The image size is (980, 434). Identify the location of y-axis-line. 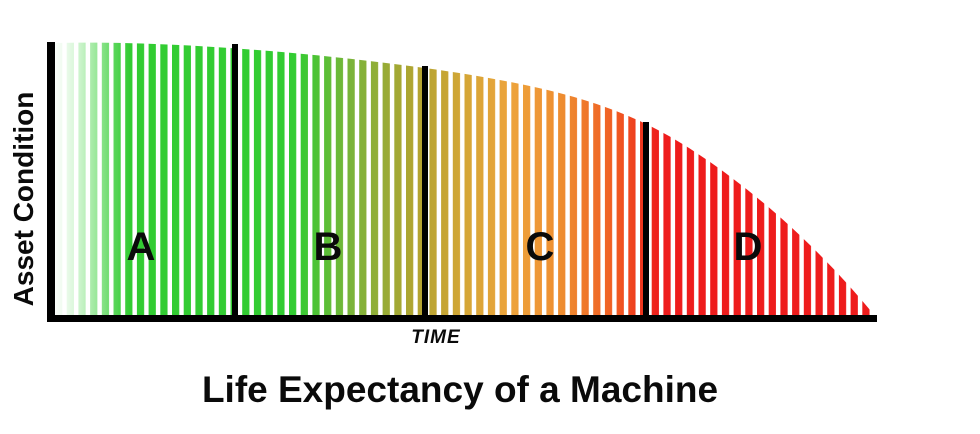
(51, 182).